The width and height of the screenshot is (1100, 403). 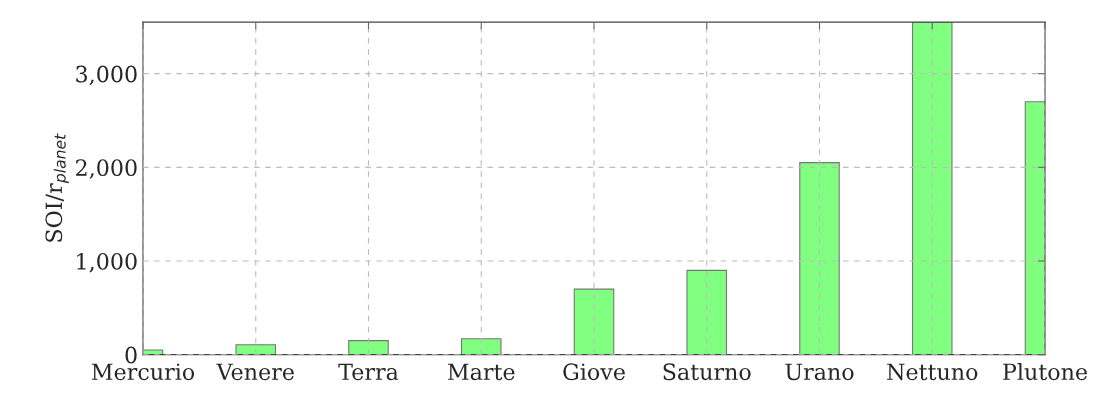 What do you see at coordinates (131, 355) in the screenshot?
I see `y-tick-label: 0` at bounding box center [131, 355].